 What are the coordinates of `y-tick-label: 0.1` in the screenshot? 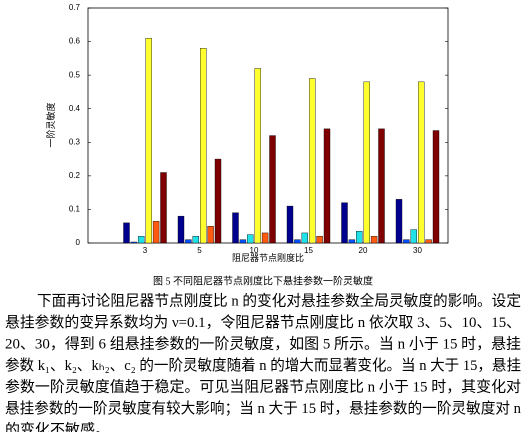 It's located at (75, 209).